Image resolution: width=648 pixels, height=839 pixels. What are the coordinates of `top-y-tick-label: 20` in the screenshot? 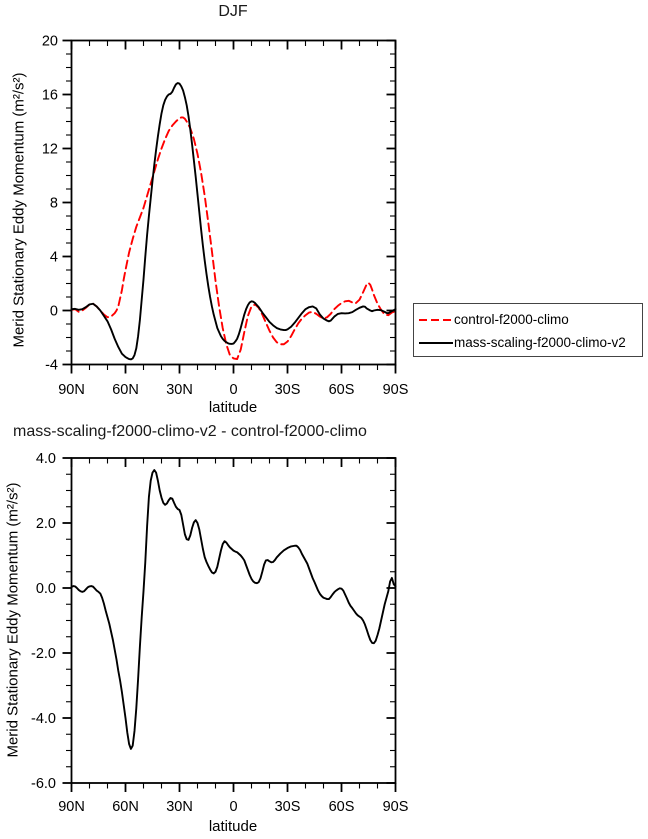 It's located at (50, 42).